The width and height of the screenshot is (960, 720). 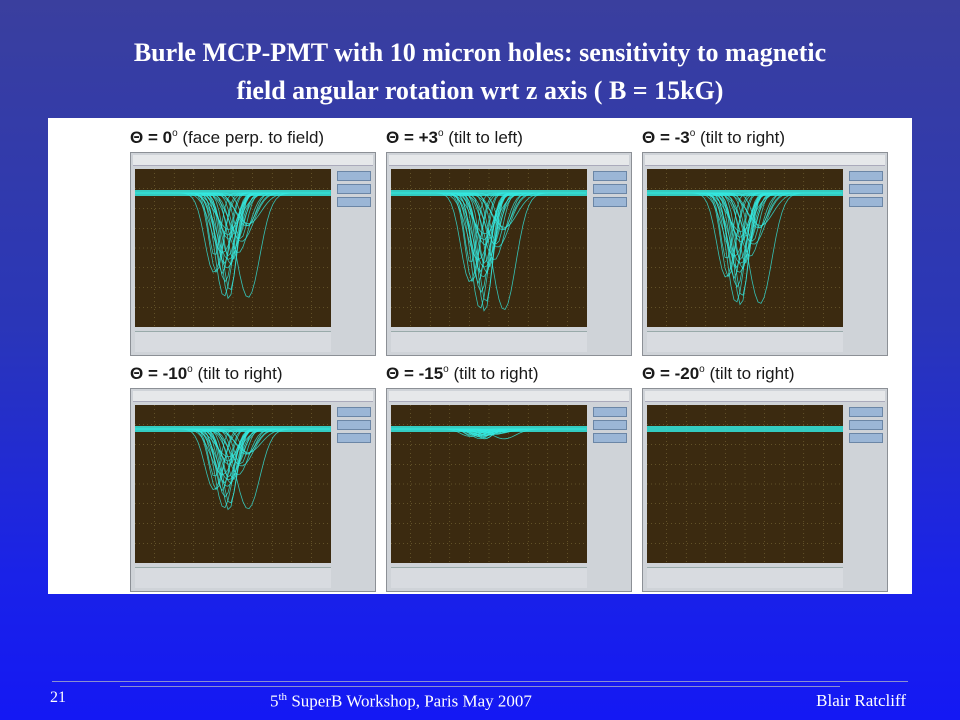 What do you see at coordinates (227, 137) in the screenshot?
I see `panel-label: Θ = 0o (face perp. to field)` at bounding box center [227, 137].